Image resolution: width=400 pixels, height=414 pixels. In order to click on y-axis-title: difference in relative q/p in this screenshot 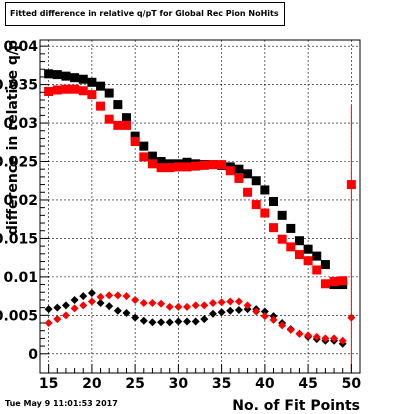, I will do `click(13, 137)`.